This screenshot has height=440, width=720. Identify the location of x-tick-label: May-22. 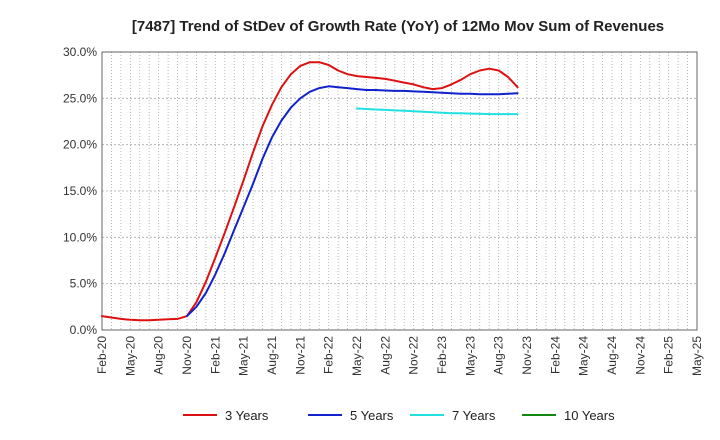
(357, 356).